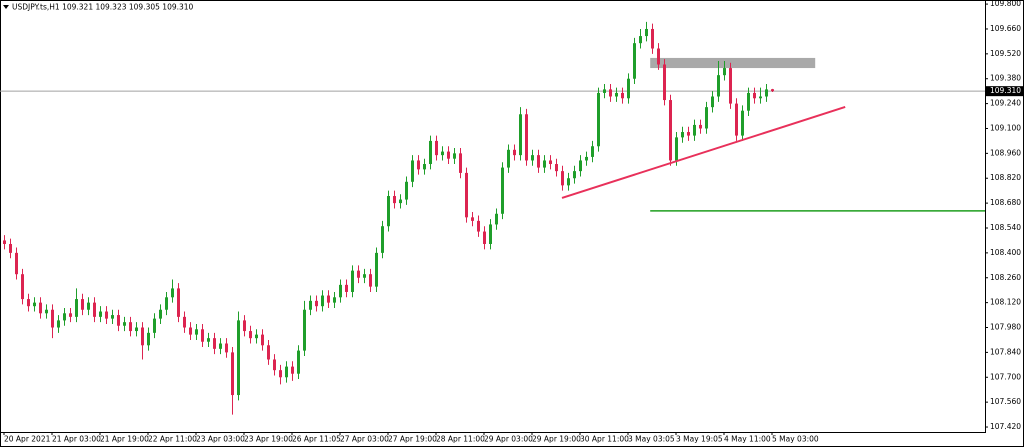  I want to click on y-tick-label: 108.120, so click(1005, 302).